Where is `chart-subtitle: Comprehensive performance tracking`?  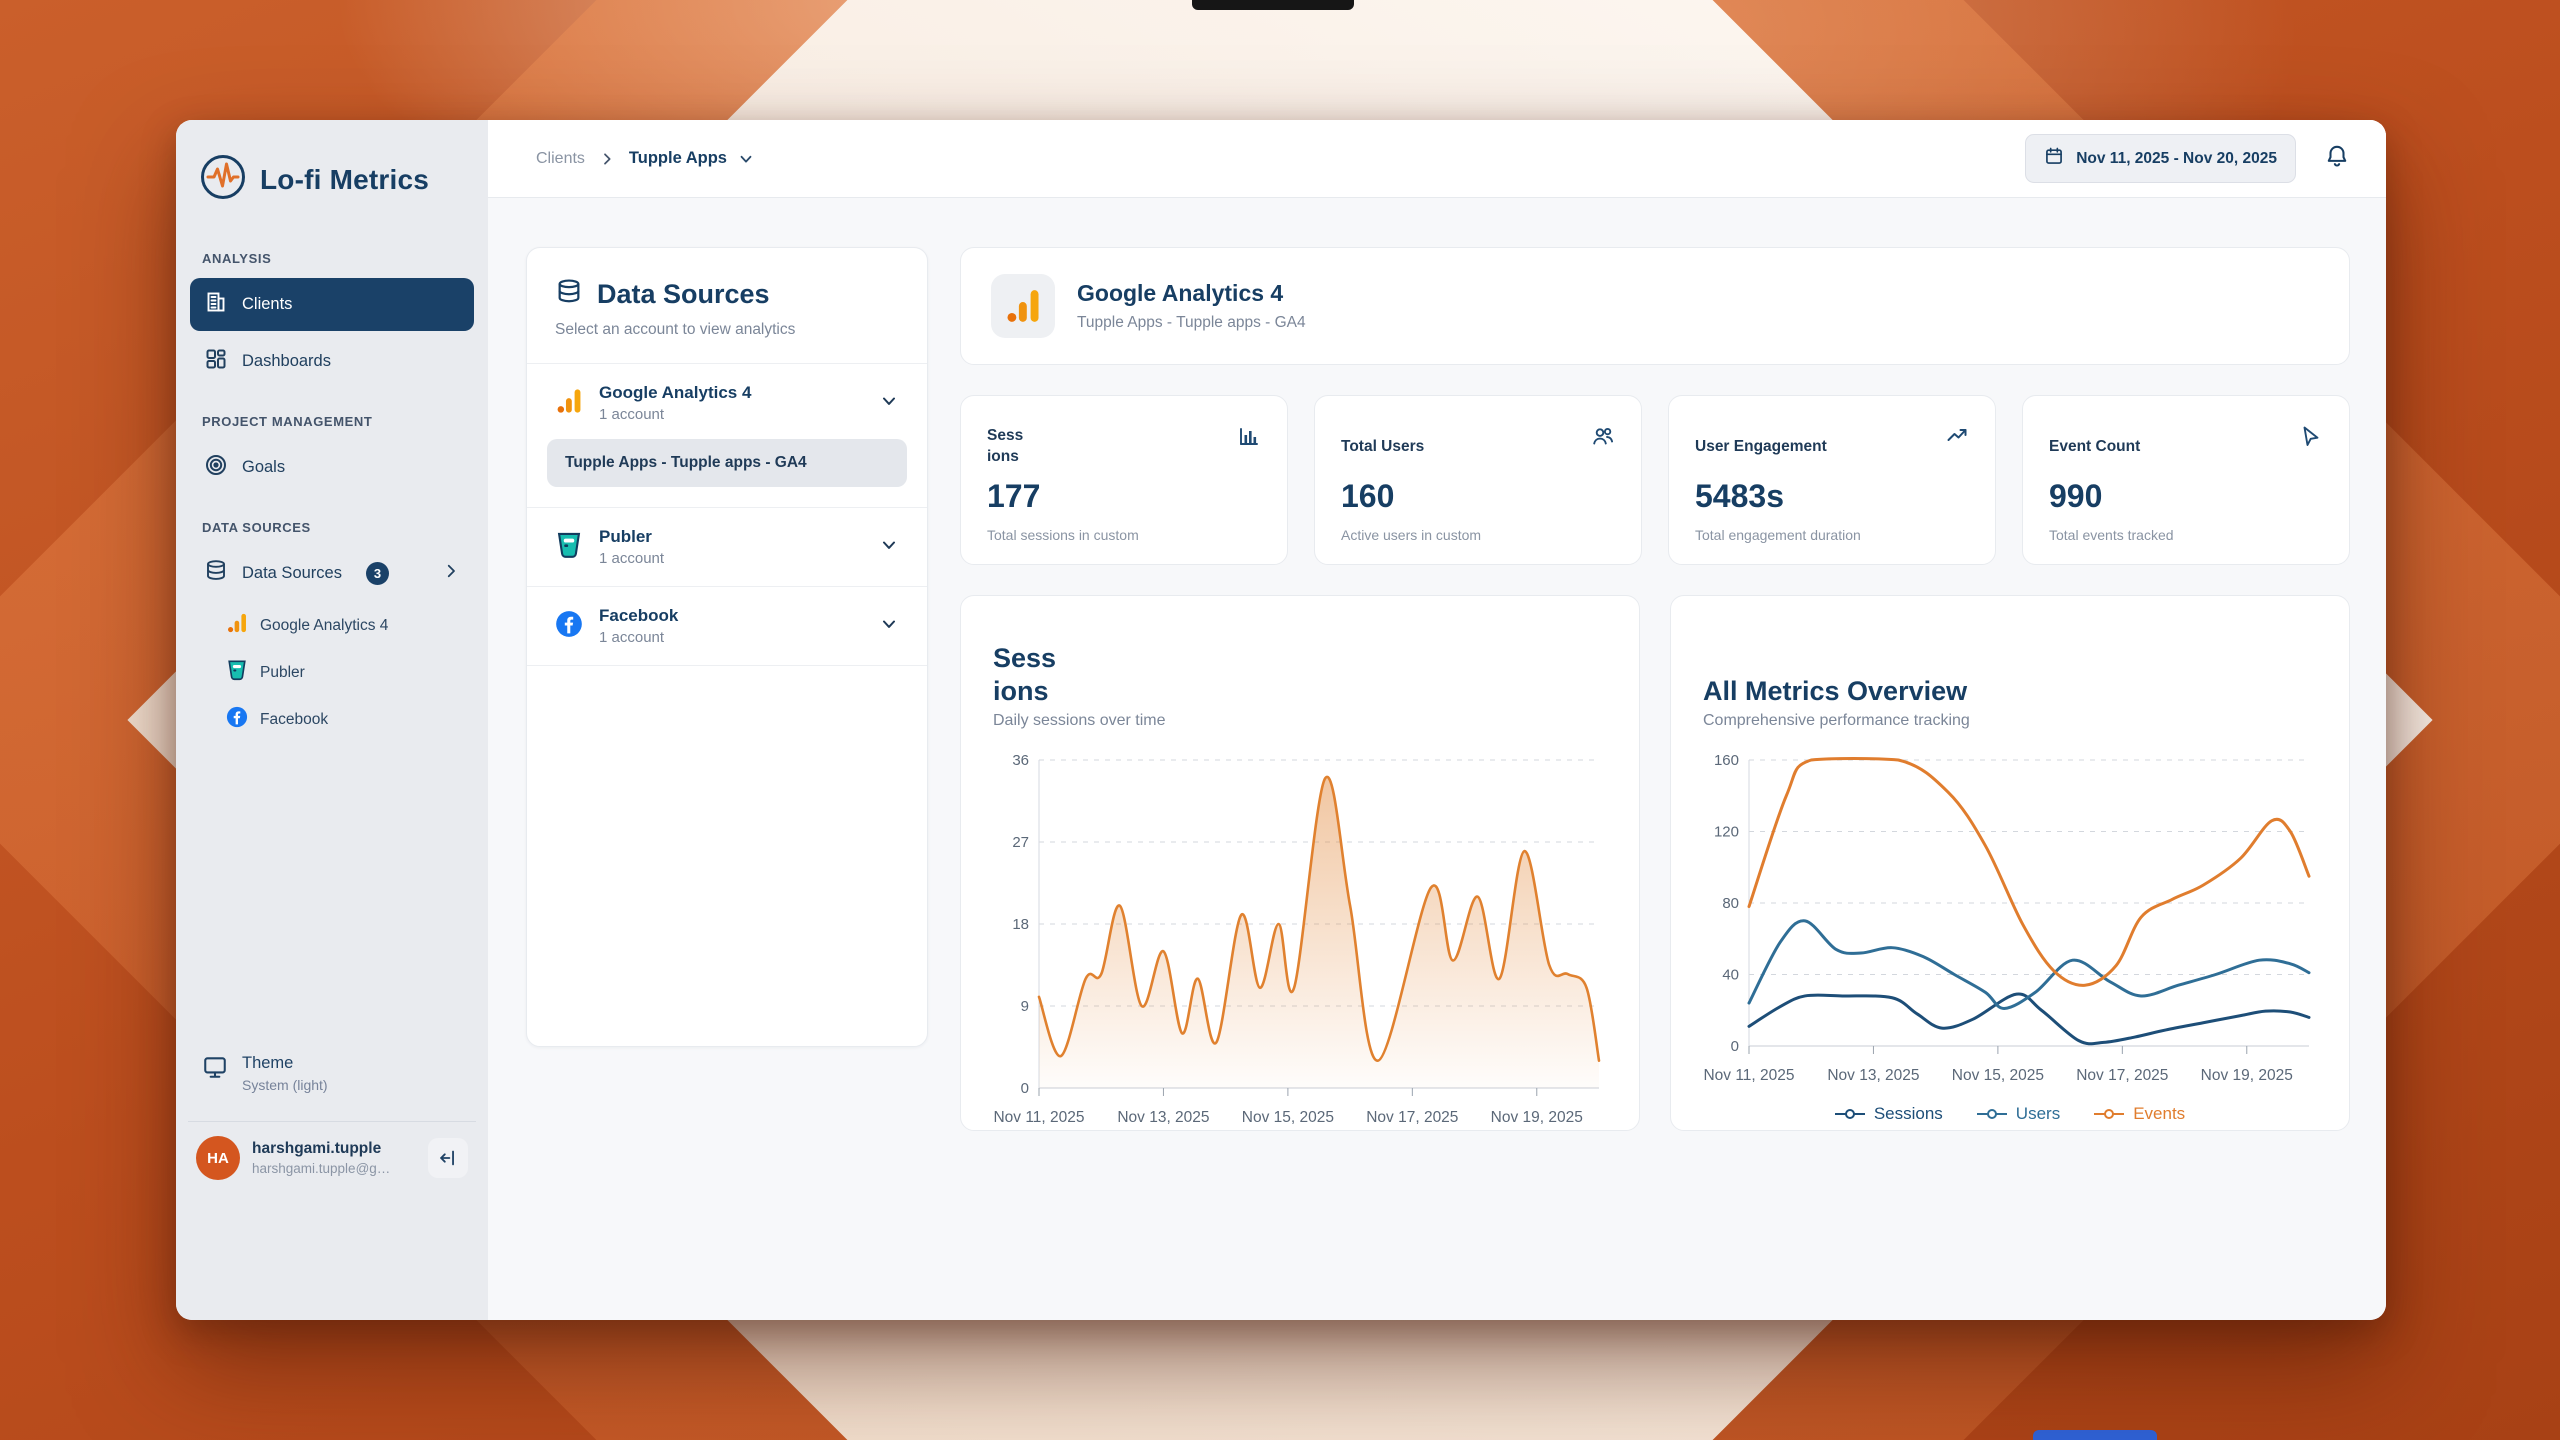
chart-subtitle: Comprehensive performance tracking is located at coordinates (1836, 720).